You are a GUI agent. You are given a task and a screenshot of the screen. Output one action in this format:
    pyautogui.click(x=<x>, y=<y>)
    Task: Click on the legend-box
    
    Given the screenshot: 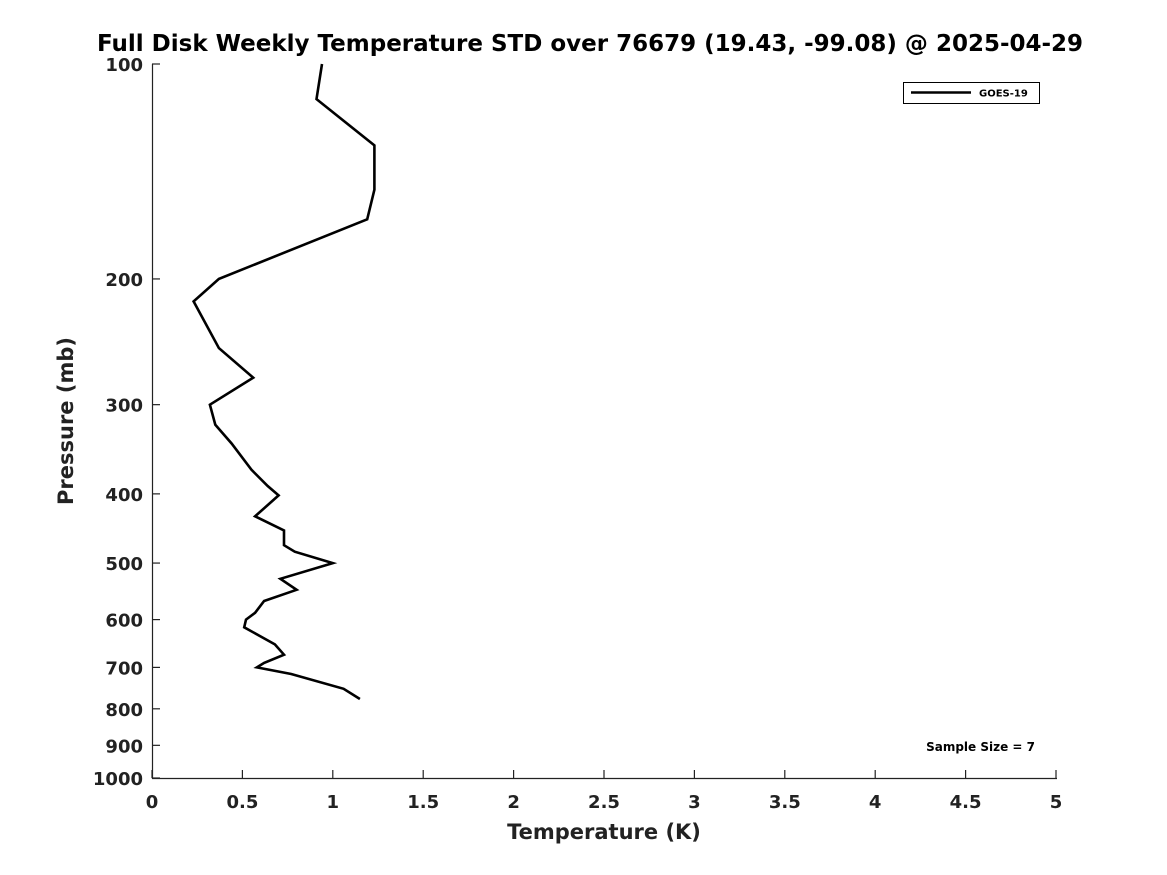 What is the action you would take?
    pyautogui.click(x=971, y=93)
    